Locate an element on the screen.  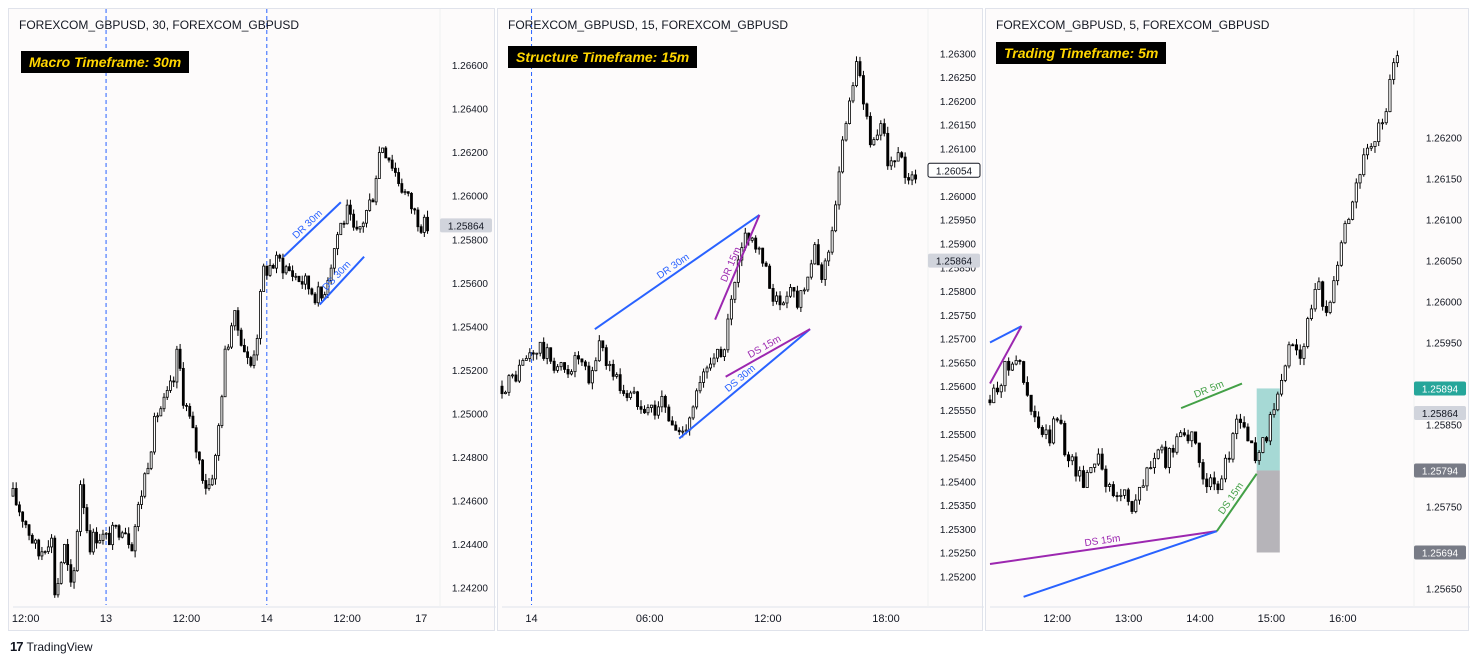
tradingview-brand: 17 TradingView is located at coordinates (51, 646).